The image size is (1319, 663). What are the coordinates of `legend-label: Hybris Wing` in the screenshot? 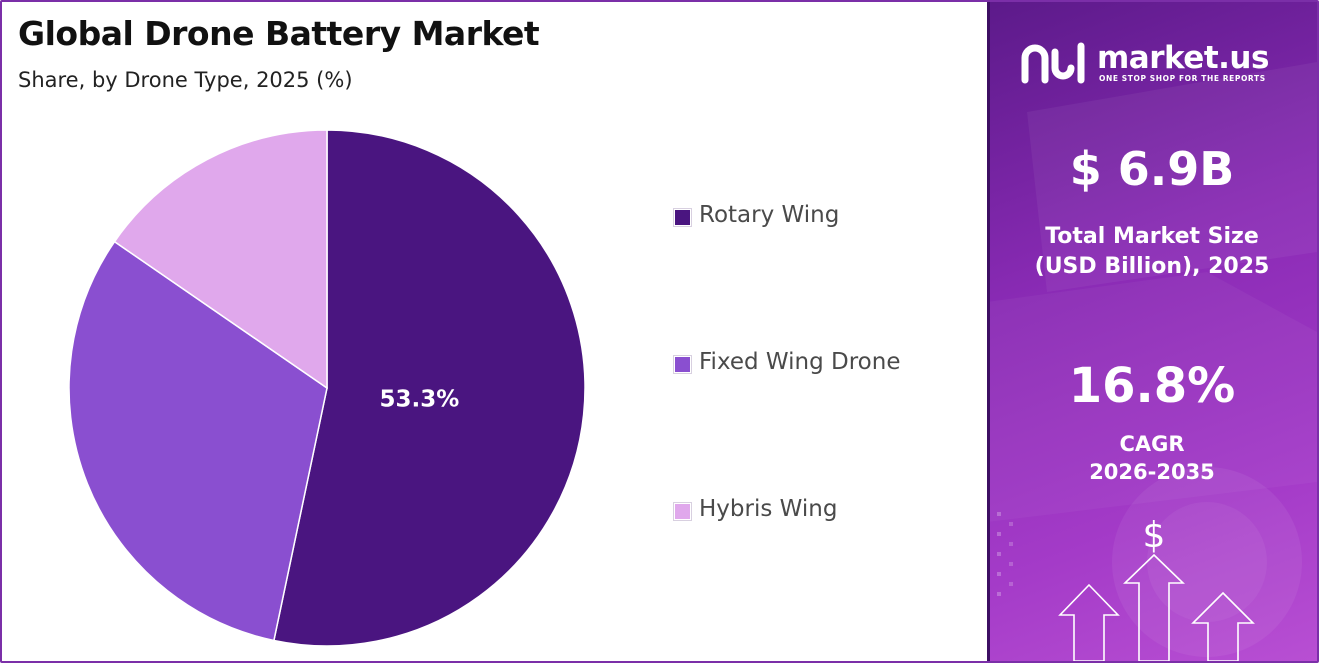 It's located at (768, 509).